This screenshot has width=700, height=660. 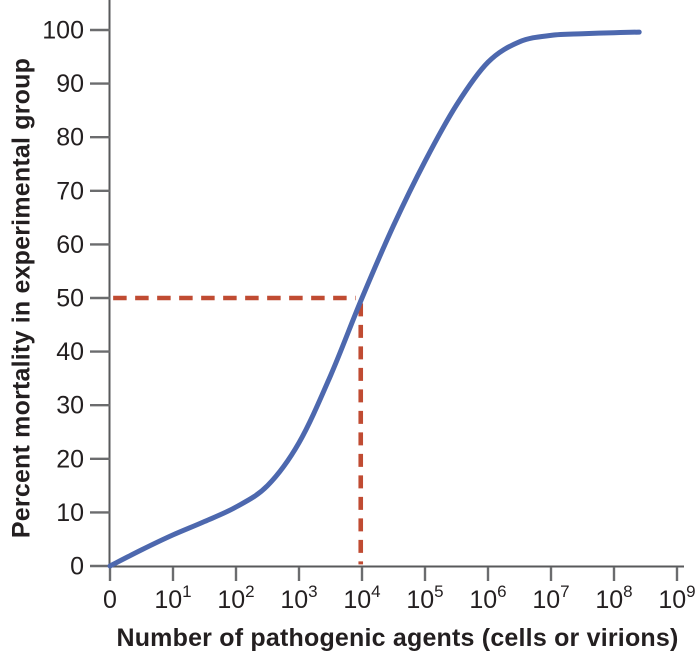 What do you see at coordinates (70, 191) in the screenshot?
I see `y-tick-label-70: 70` at bounding box center [70, 191].